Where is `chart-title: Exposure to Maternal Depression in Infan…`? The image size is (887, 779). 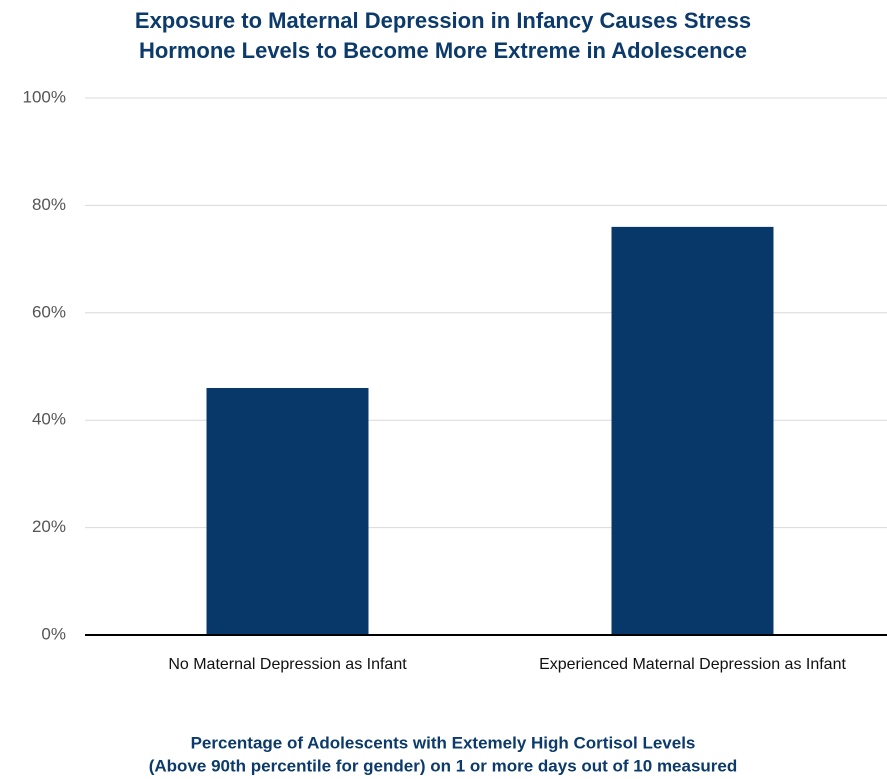 chart-title: Exposure to Maternal Depression in Infan… is located at coordinates (443, 20).